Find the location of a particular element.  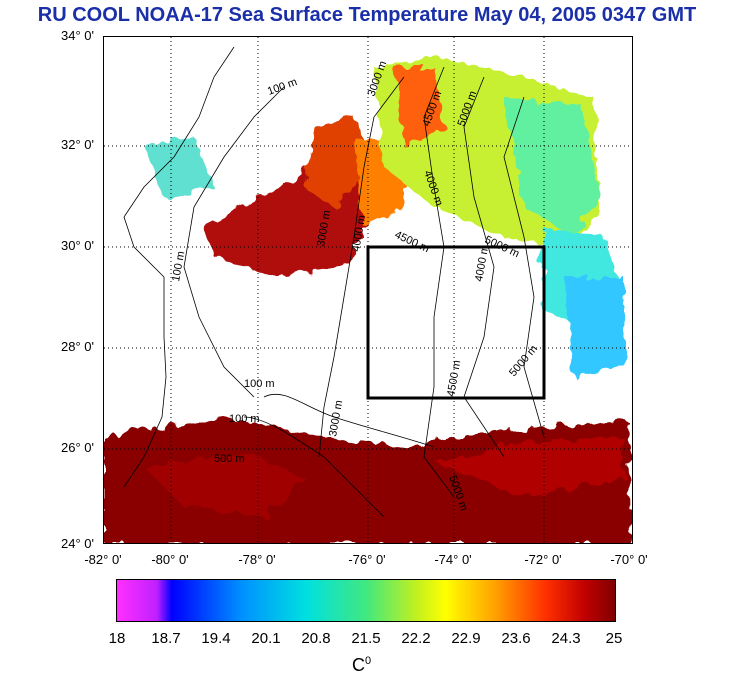

x-axis-label: -78° 0' is located at coordinates (257, 559).